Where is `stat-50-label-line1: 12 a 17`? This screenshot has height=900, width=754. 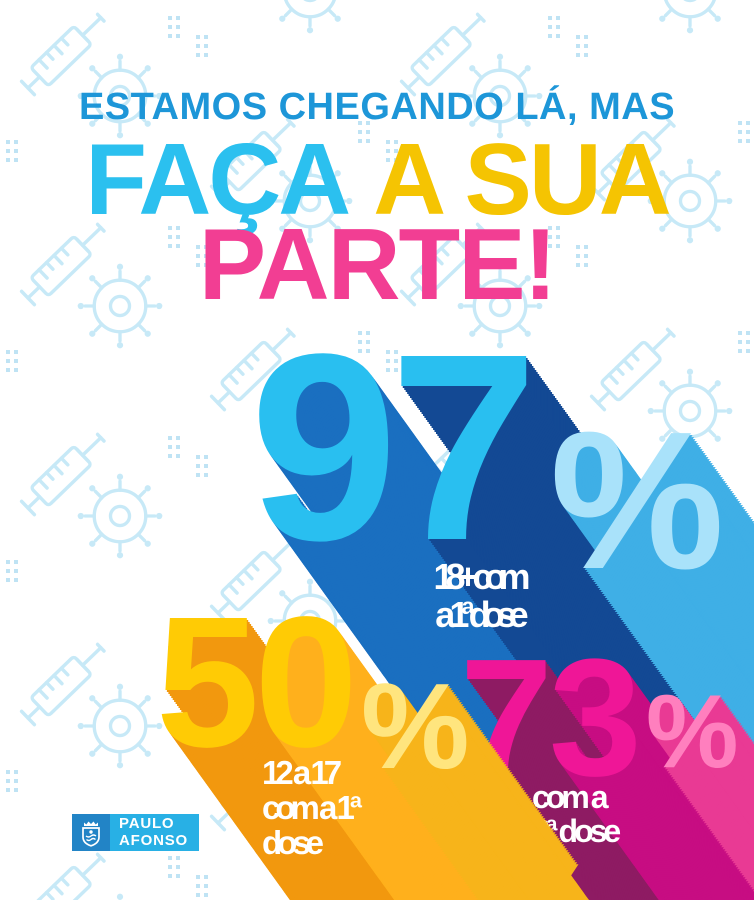 stat-50-label-line1: 12 a 17 is located at coordinates (302, 772).